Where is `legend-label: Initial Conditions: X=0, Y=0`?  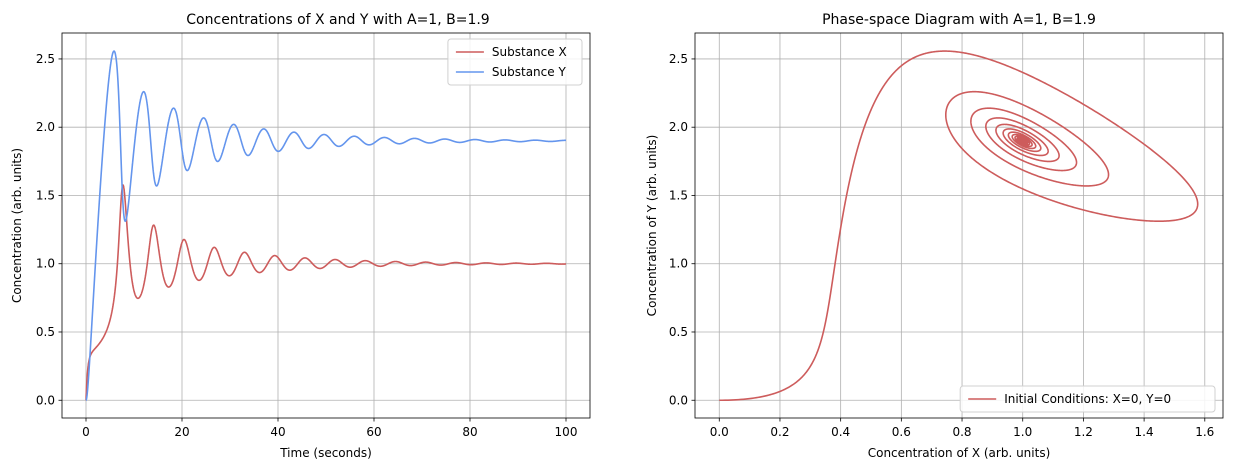
legend-label: Initial Conditions: X=0, Y=0 is located at coordinates (1087, 399).